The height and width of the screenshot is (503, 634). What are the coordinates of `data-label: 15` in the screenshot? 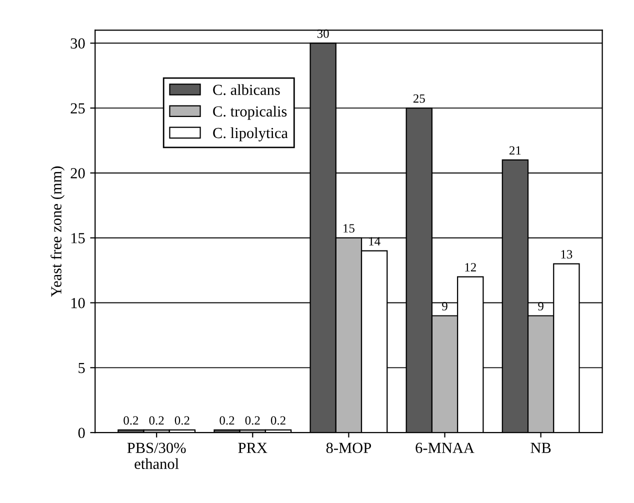 It's located at (349, 228).